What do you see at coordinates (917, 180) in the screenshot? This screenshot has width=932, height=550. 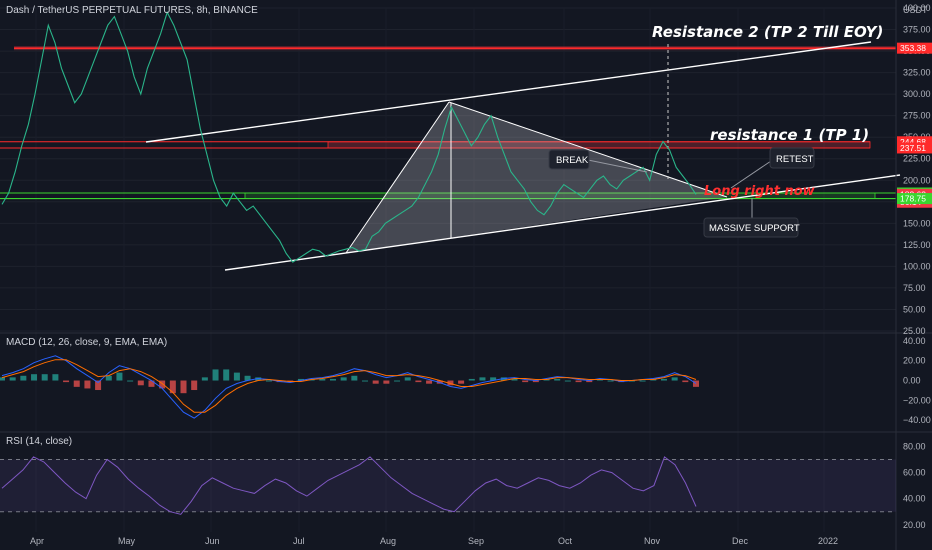 I see `price-tick-label: 200.00` at bounding box center [917, 180].